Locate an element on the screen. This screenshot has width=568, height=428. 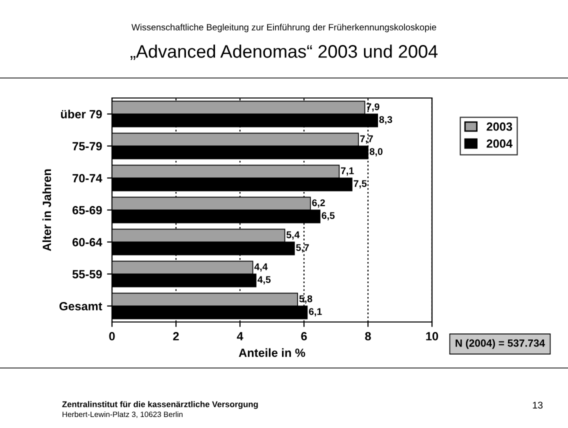
text: N (2004) = 537.734 is located at coordinates (500, 344).